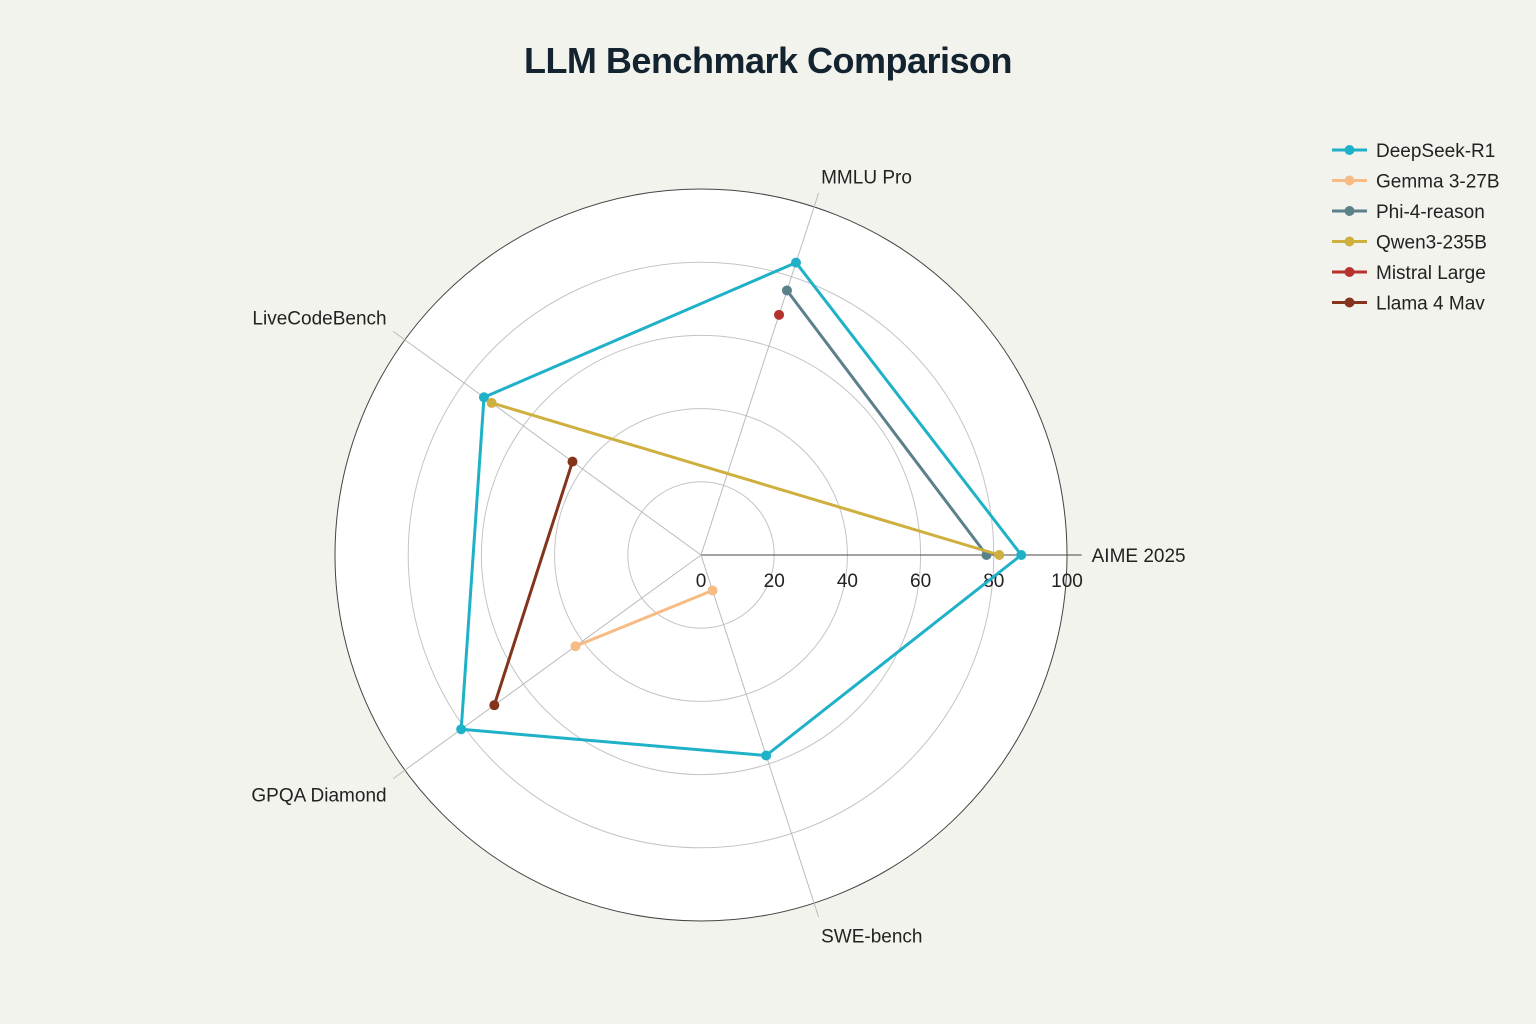  I want to click on legend-item-5: Llama 4 Mav, so click(1408, 304).